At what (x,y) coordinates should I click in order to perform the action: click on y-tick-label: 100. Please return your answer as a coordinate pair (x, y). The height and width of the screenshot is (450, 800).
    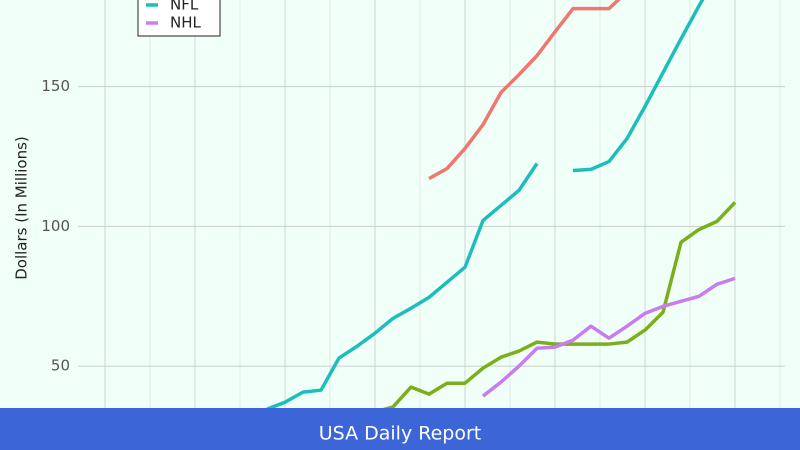
    Looking at the image, I should click on (55, 226).